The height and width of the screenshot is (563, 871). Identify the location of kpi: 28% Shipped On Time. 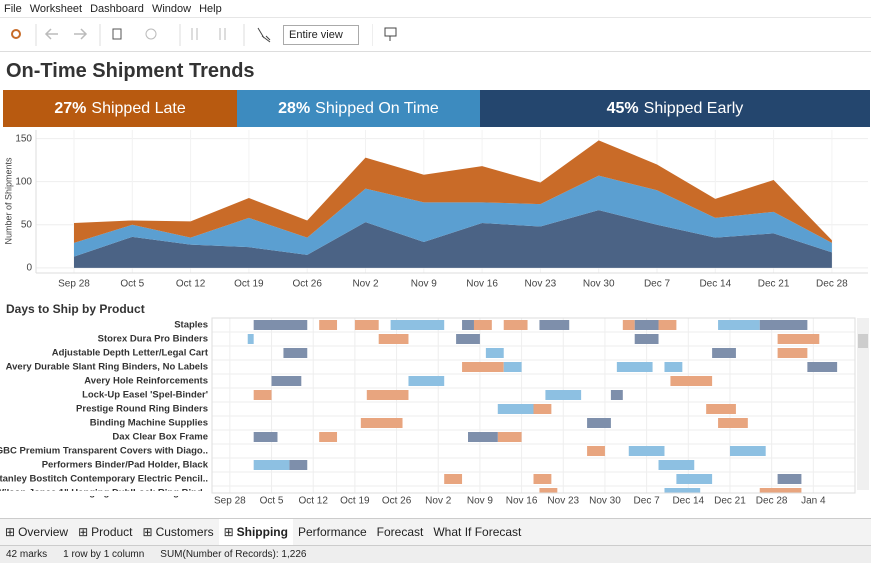
(358, 108).